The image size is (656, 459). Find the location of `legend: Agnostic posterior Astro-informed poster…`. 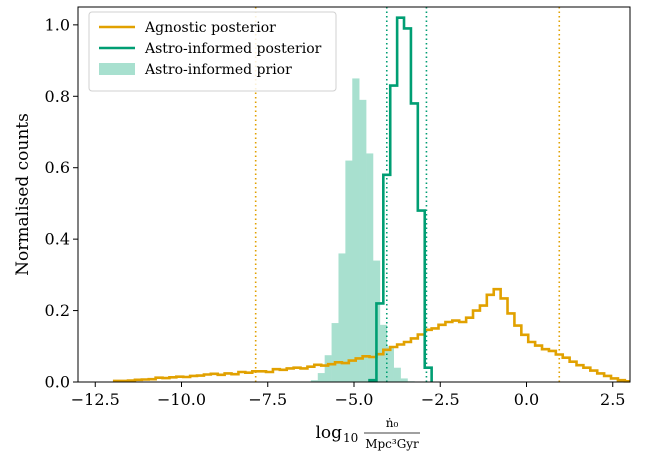

legend: Agnostic posterior Astro-informed poster… is located at coordinates (212, 51).